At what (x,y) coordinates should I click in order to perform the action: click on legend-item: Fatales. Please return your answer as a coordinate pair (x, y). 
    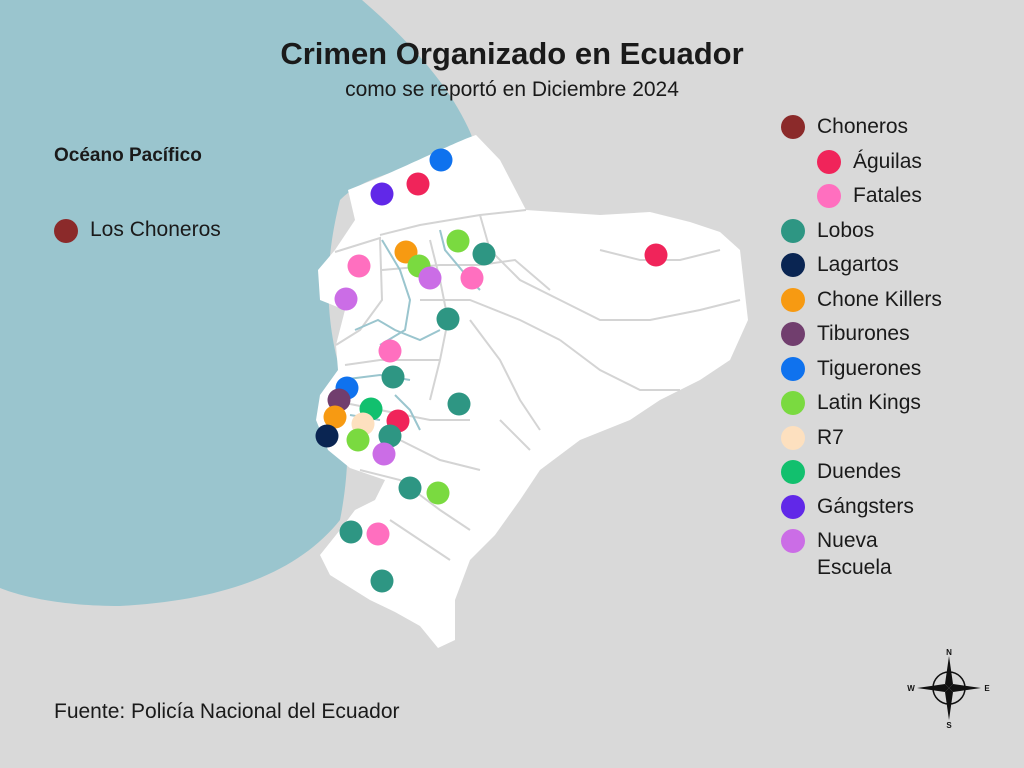
    Looking at the image, I should click on (896, 199).